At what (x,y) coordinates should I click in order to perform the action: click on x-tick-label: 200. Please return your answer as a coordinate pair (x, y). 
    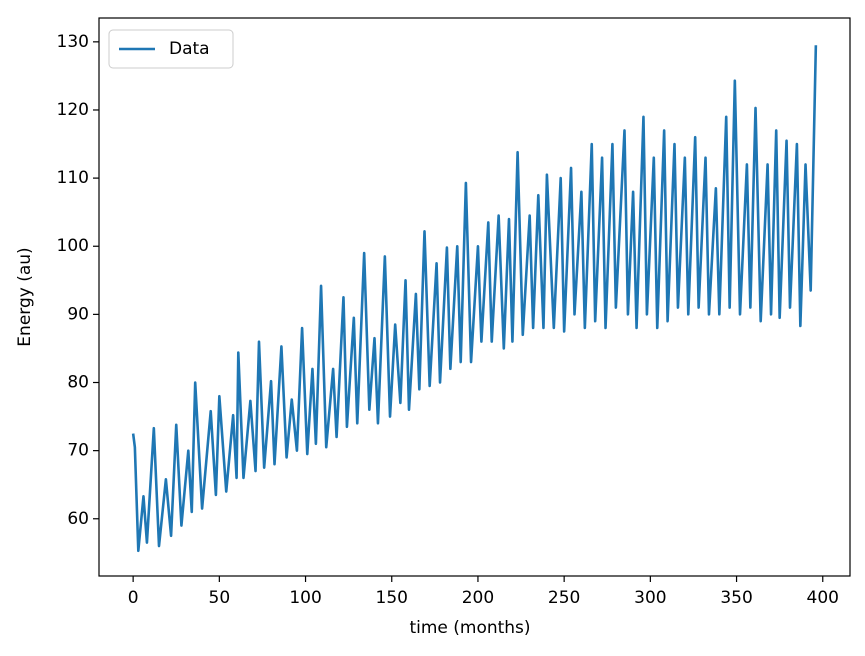
    Looking at the image, I should click on (478, 598).